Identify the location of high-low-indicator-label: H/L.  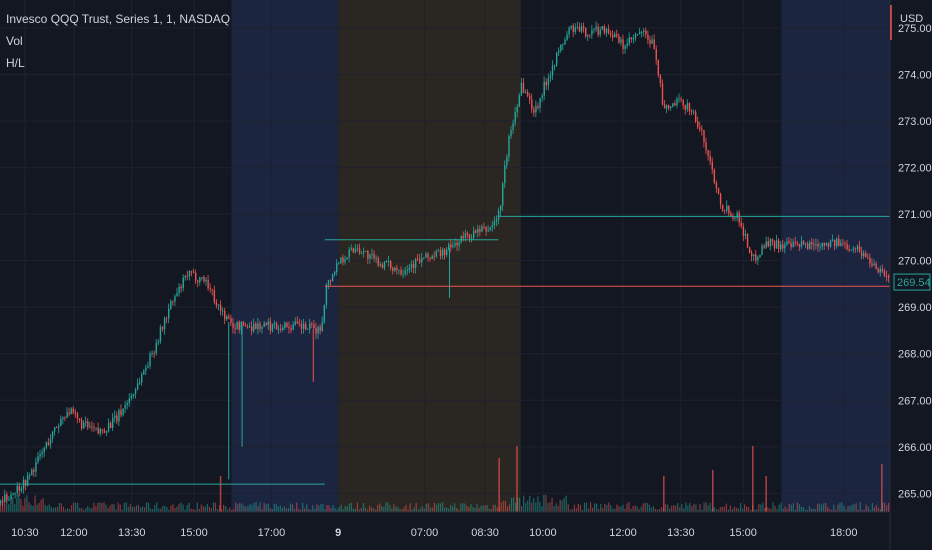
(15, 63).